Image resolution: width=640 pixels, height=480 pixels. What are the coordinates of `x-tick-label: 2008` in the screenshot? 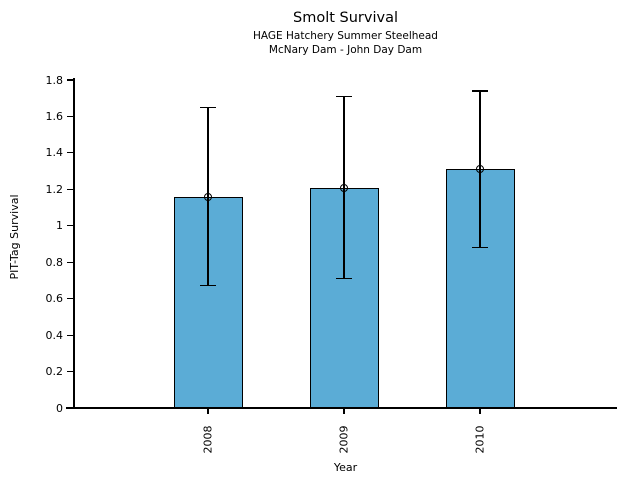 It's located at (208, 439).